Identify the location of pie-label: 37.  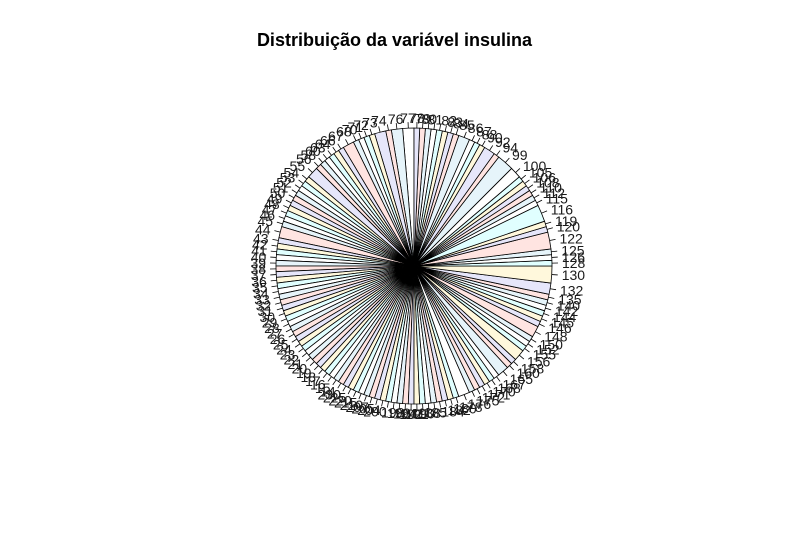
(259, 275).